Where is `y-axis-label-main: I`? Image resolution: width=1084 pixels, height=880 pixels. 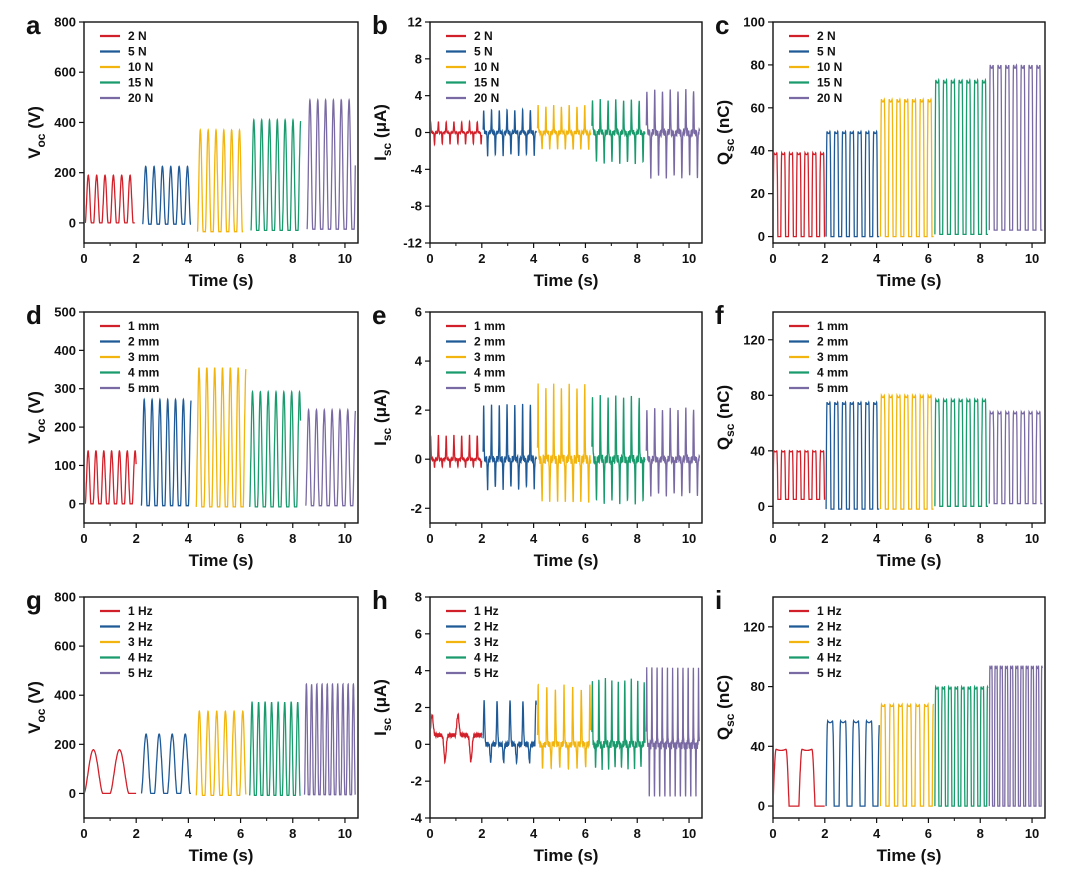 y-axis-label-main: I is located at coordinates (380, 158).